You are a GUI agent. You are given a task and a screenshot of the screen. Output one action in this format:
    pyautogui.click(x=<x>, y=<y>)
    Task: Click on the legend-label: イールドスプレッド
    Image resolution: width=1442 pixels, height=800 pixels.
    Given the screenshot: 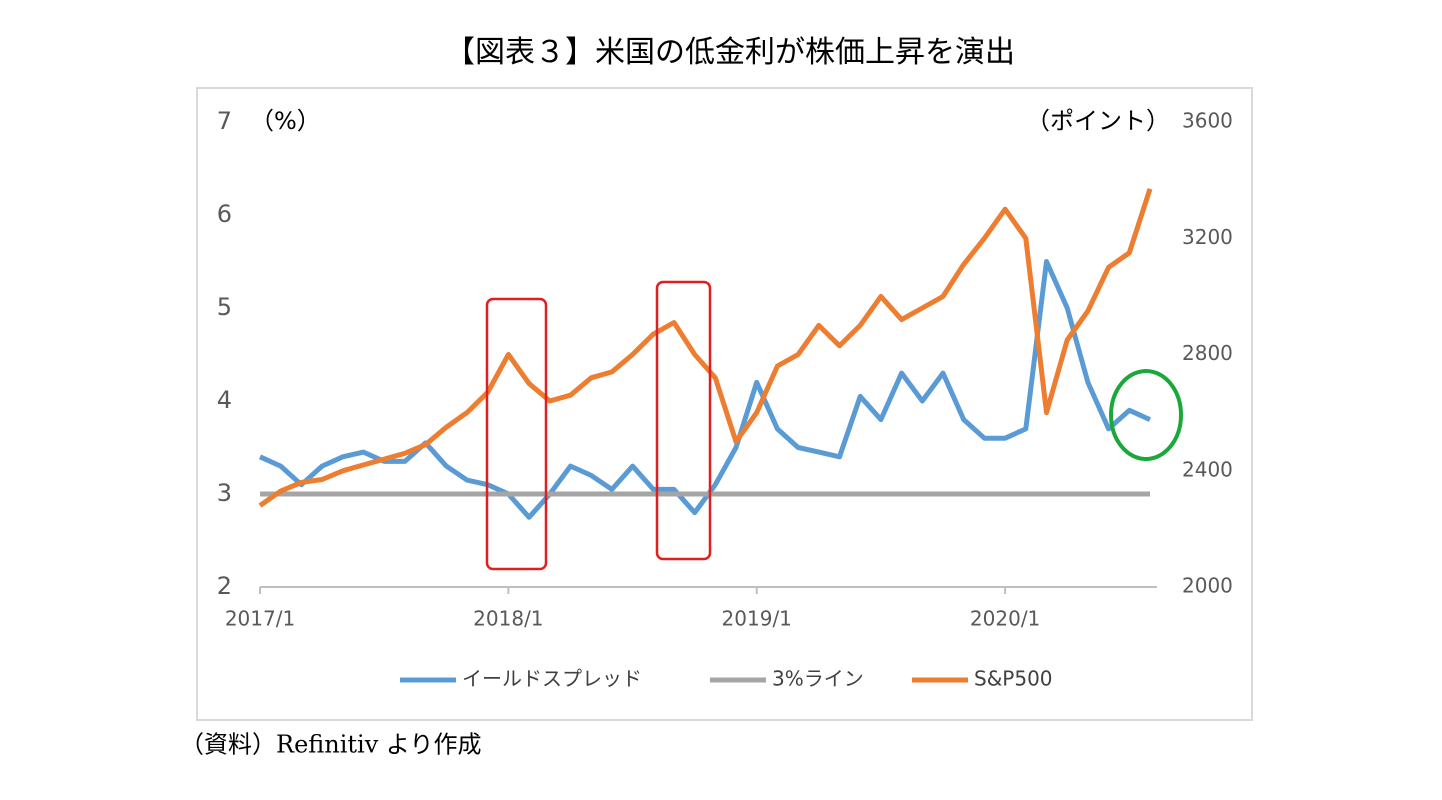 What is the action you would take?
    pyautogui.click(x=552, y=679)
    